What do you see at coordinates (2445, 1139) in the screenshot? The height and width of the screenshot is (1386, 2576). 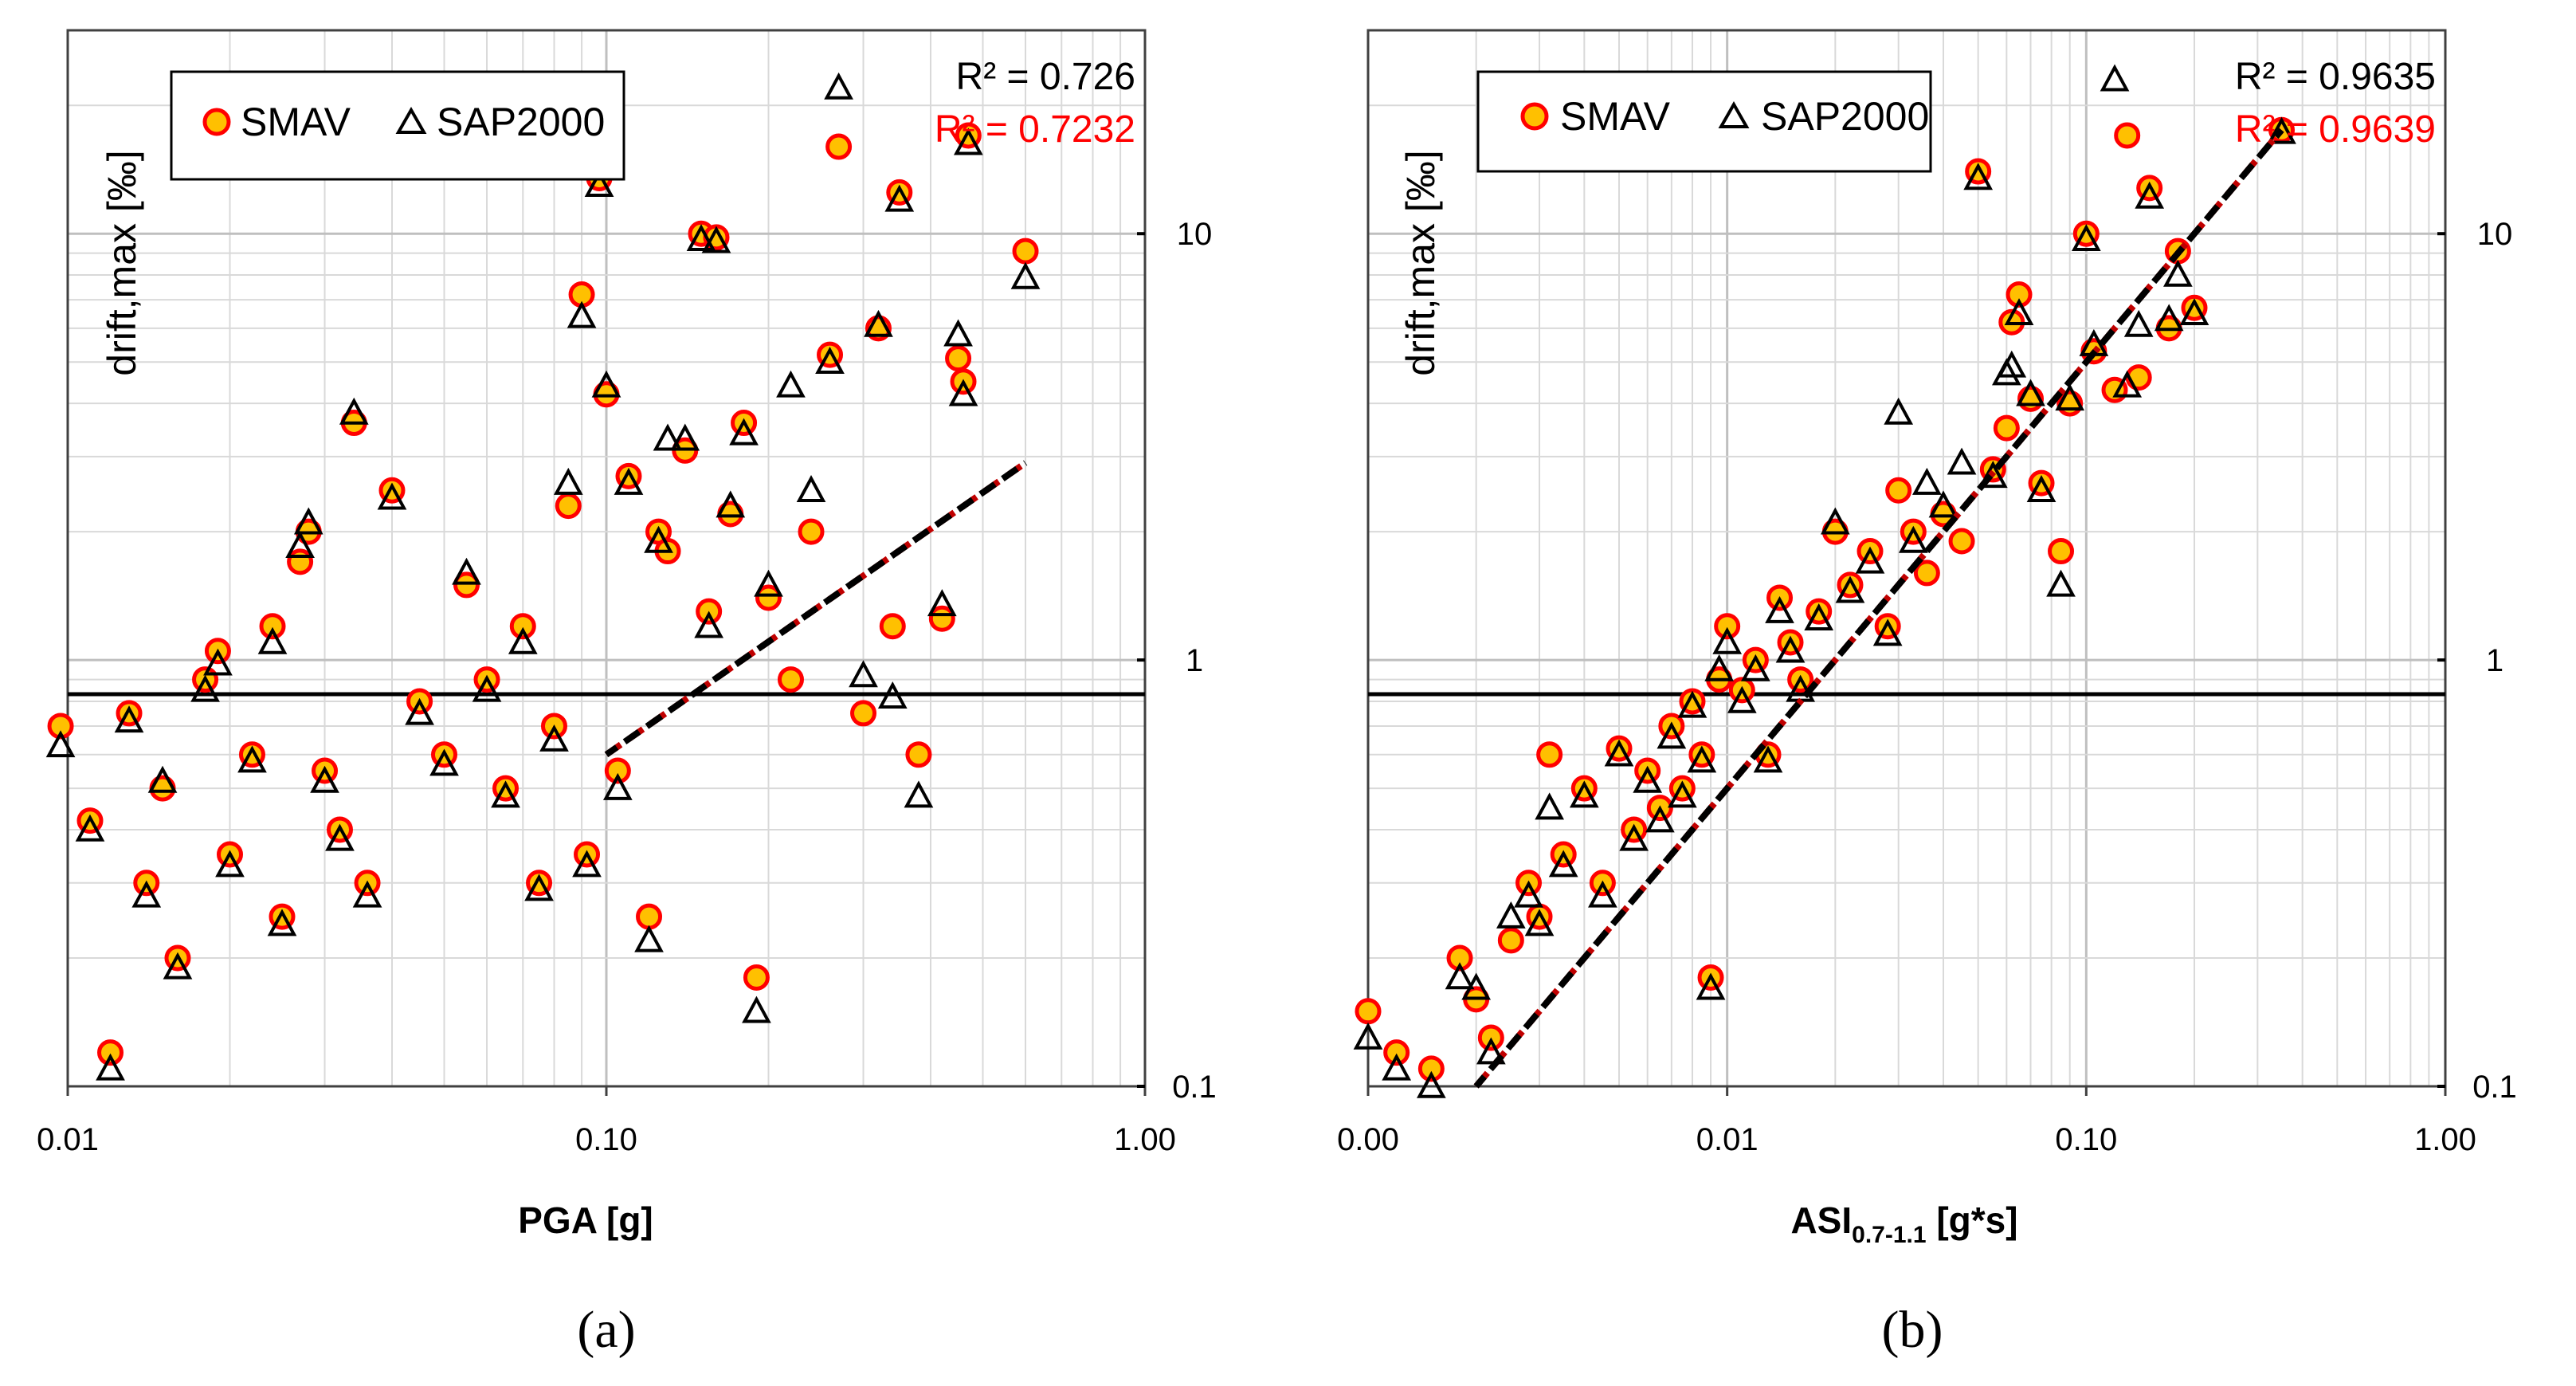 I see `panel-b-x-tick-label: 1.00` at bounding box center [2445, 1139].